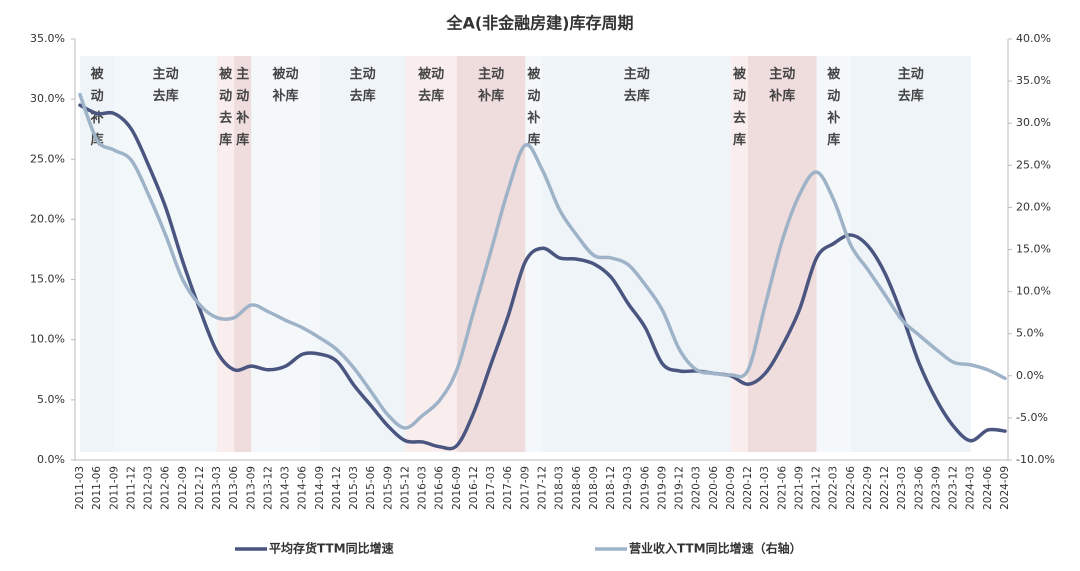 The width and height of the screenshot is (1080, 571). Describe the element at coordinates (166, 488) in the screenshot. I see `x-tick-label: 2012-06` at that location.